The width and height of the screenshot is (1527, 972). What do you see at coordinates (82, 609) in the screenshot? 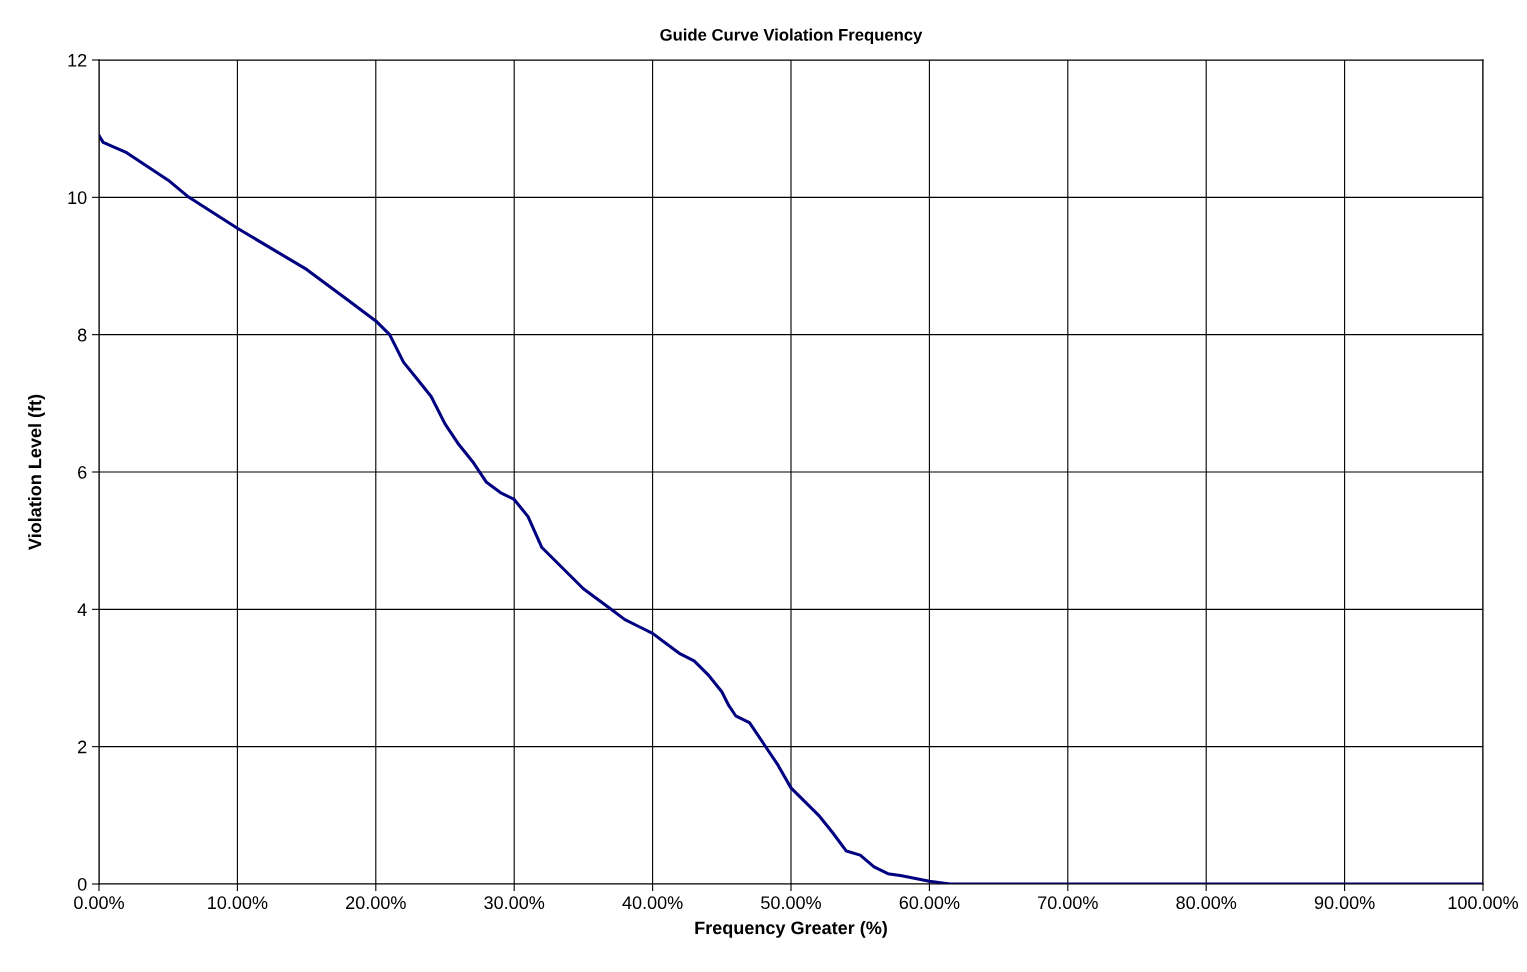
I see `y-tick-label: 4` at bounding box center [82, 609].